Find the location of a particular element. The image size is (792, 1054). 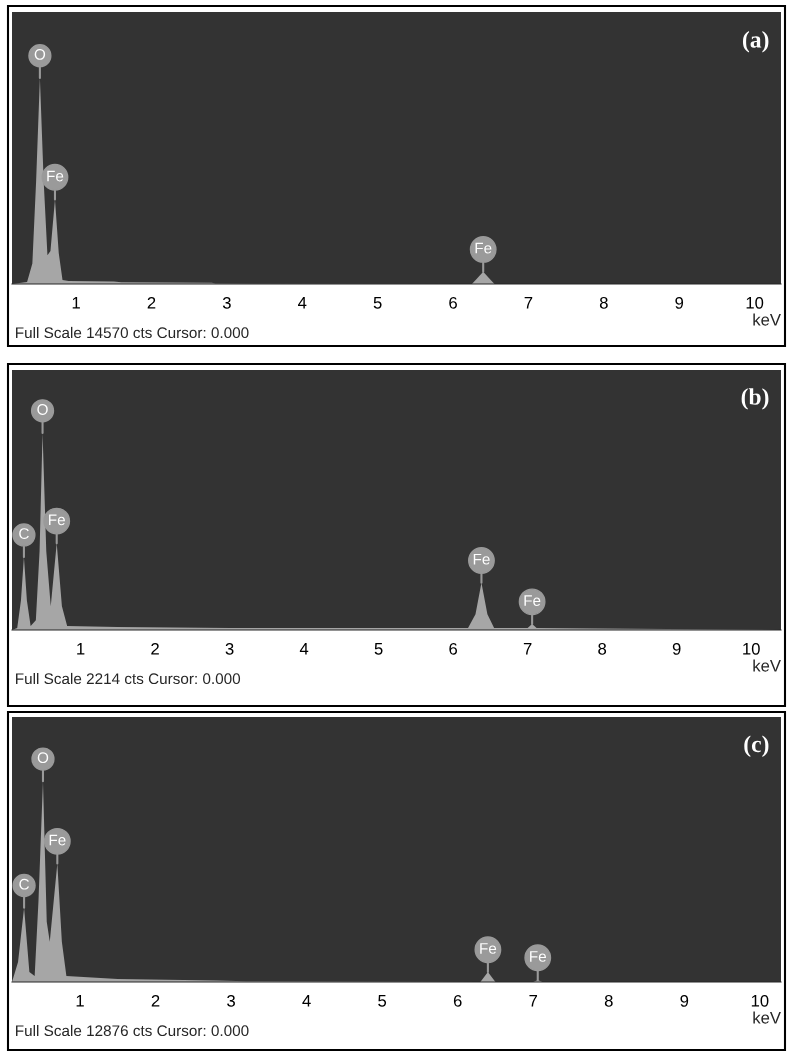

chart-title: (c) is located at coordinates (756, 746).